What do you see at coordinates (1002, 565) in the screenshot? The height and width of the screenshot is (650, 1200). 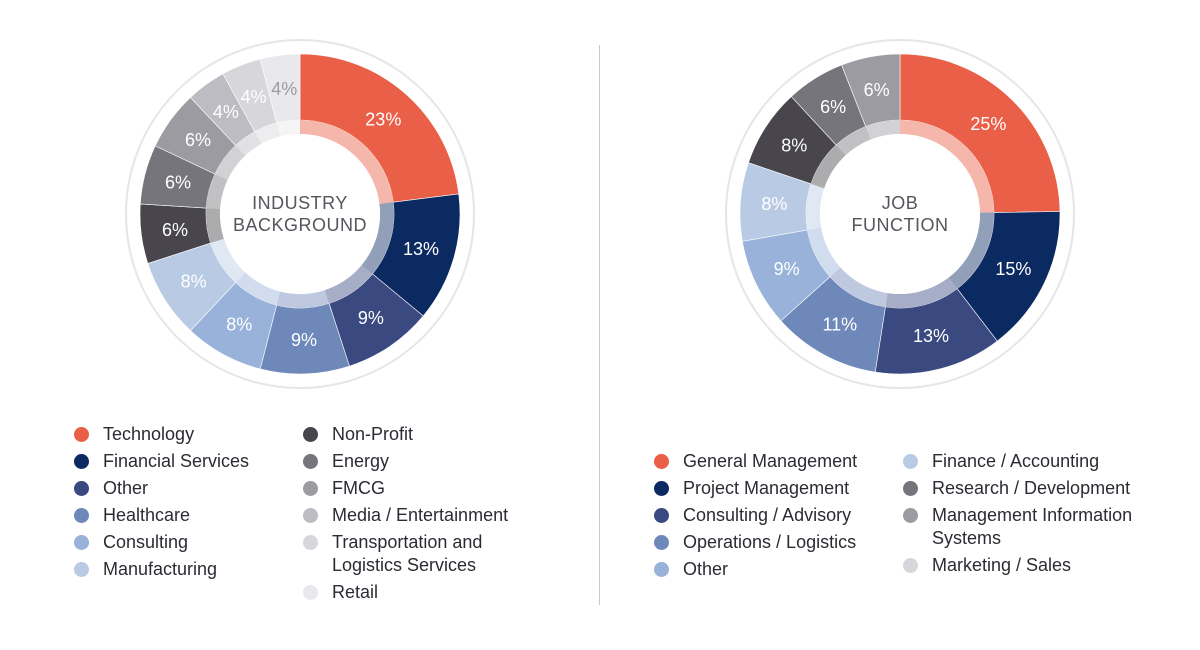 I see `legend-label: Marketing / Sales` at bounding box center [1002, 565].